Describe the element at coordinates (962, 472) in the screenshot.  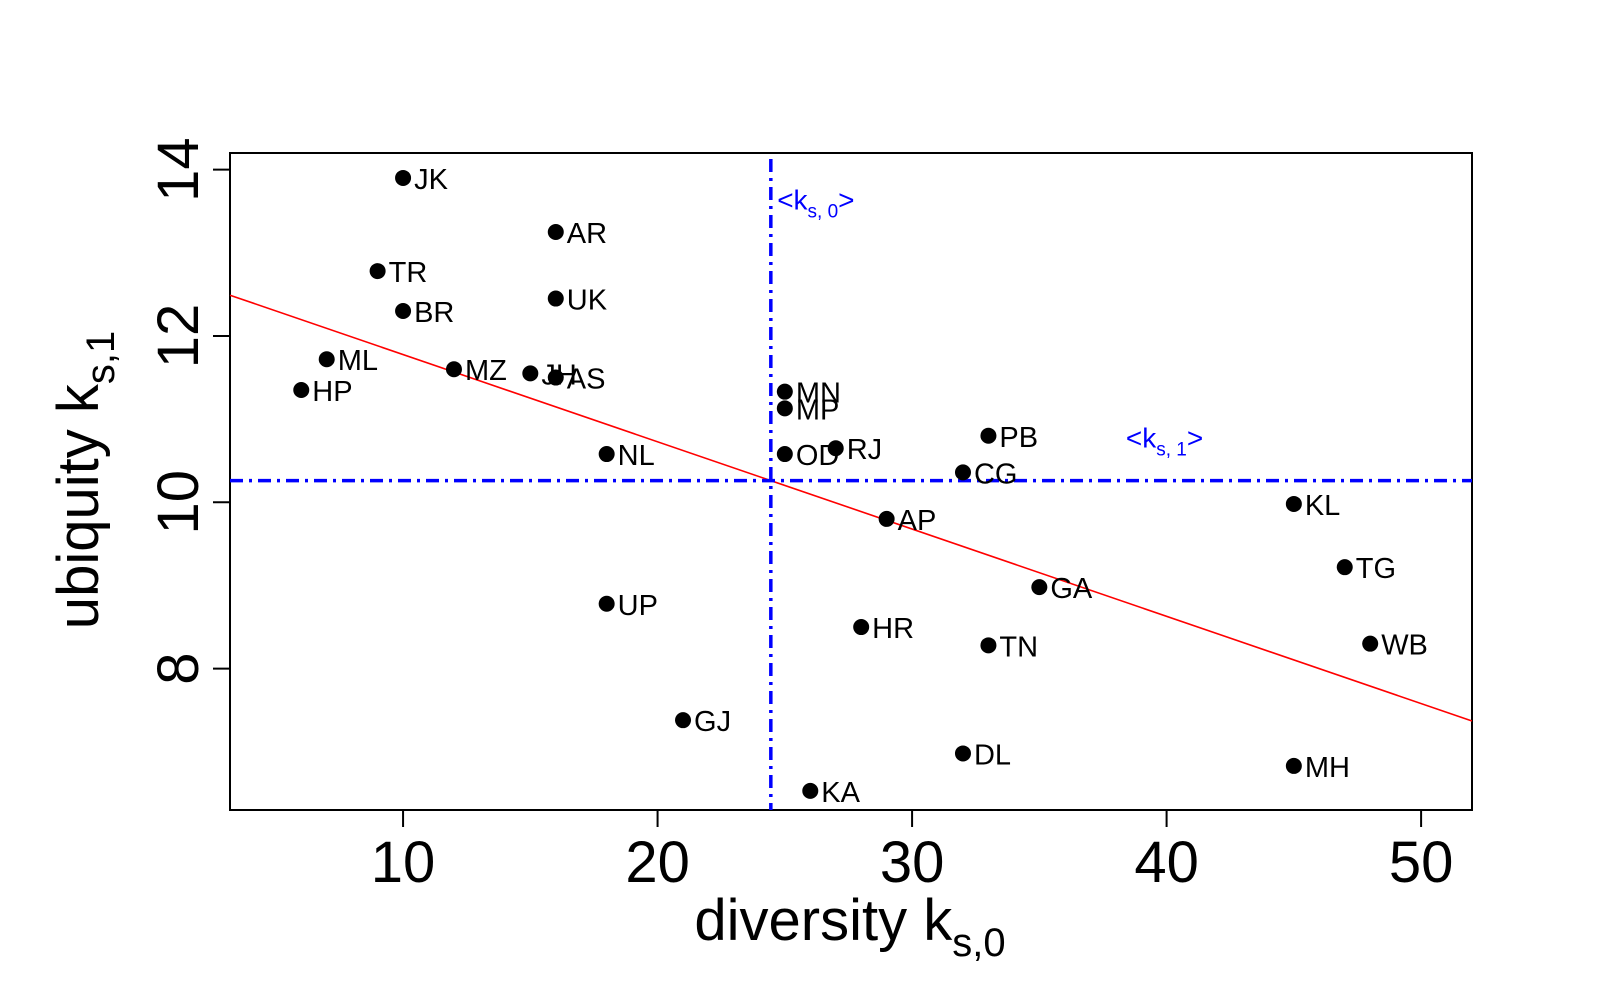
I see `point-cg` at that location.